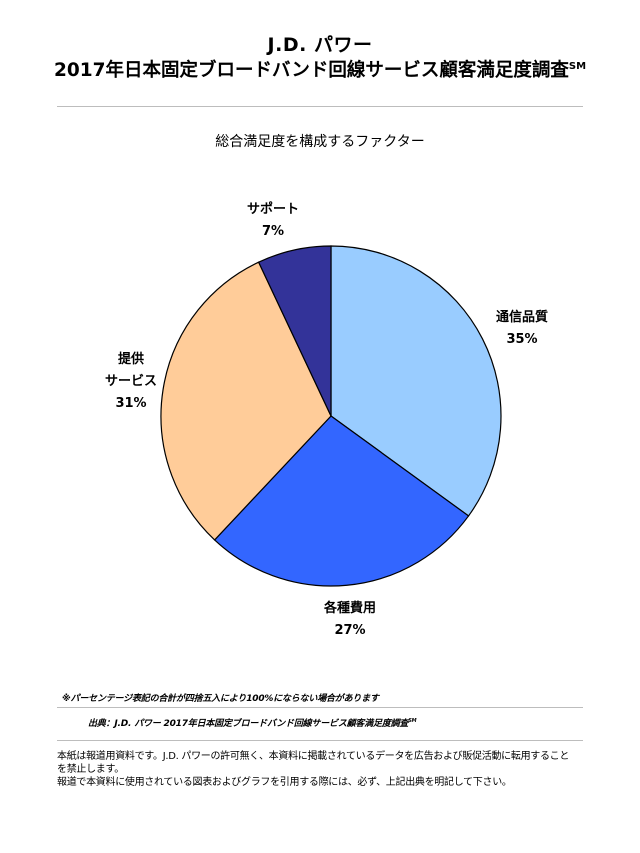 This screenshot has width=640, height=853. I want to click on rounding-note: ※パーセンテージ表記の合計が四捨五入により100%にならない場合があります, so click(220, 699).